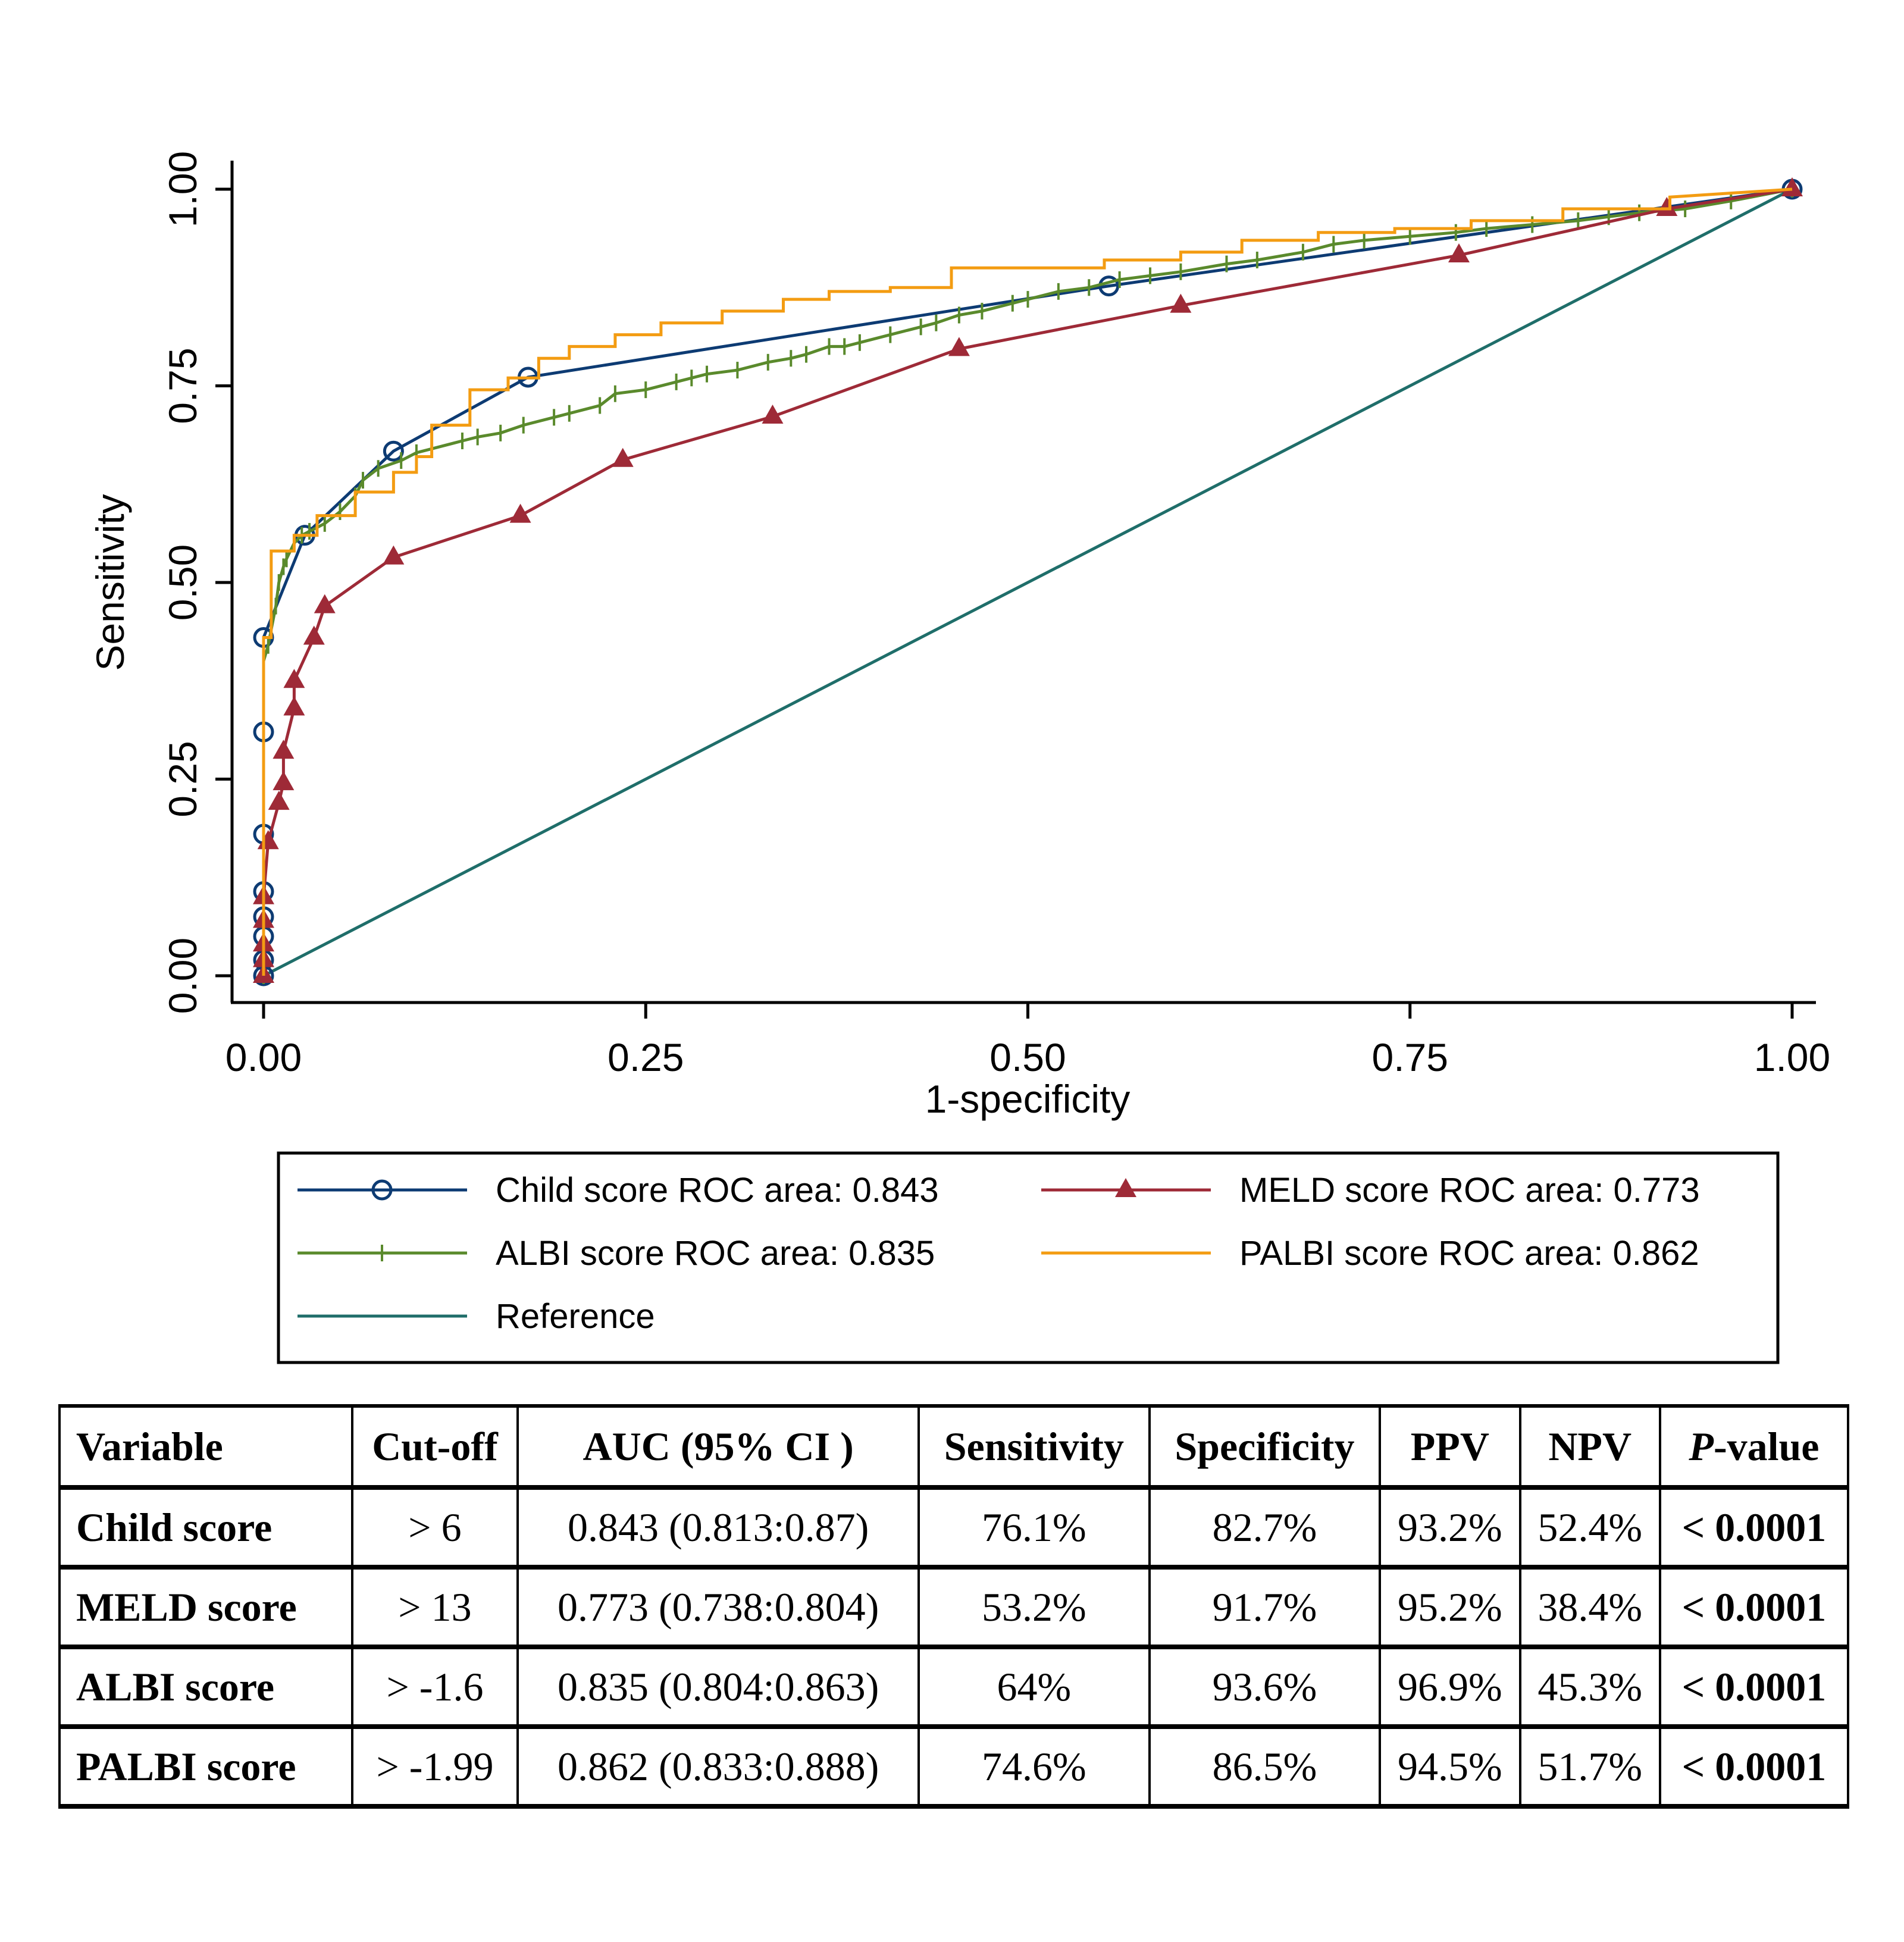 Image resolution: width=1904 pixels, height=1942 pixels. Describe the element at coordinates (1034, 1607) in the screenshot. I see `cell-sensitivity: 53.2%` at that location.